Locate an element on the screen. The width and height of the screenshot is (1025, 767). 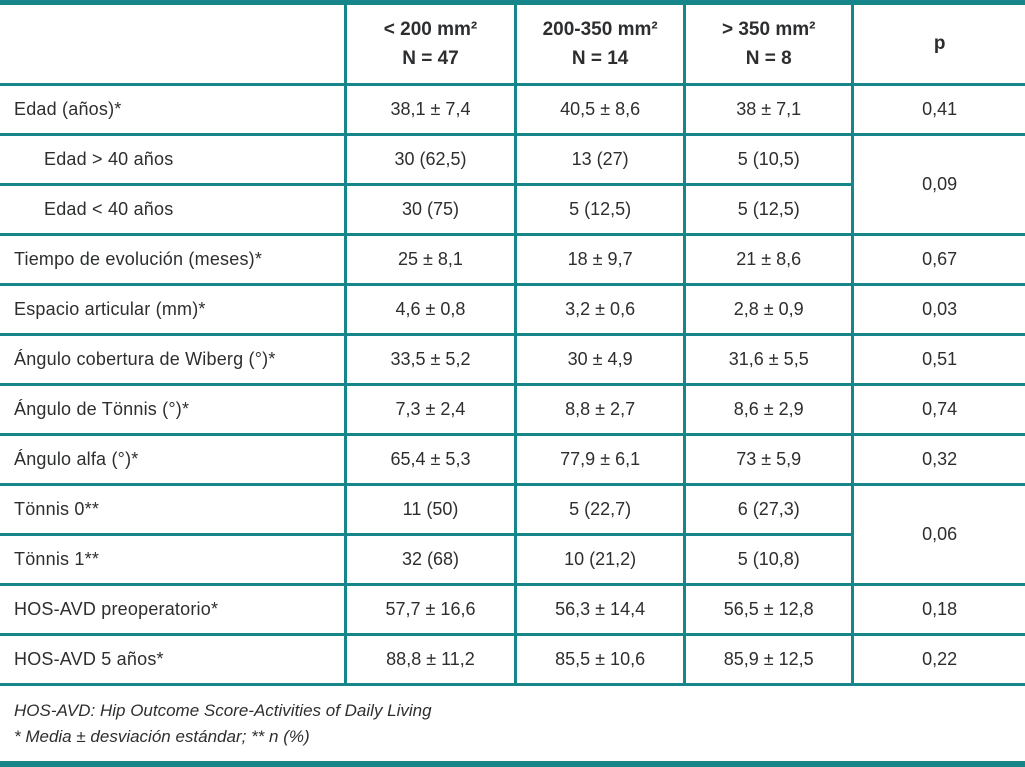
row-label: Edad < 40 años is located at coordinates (173, 210).